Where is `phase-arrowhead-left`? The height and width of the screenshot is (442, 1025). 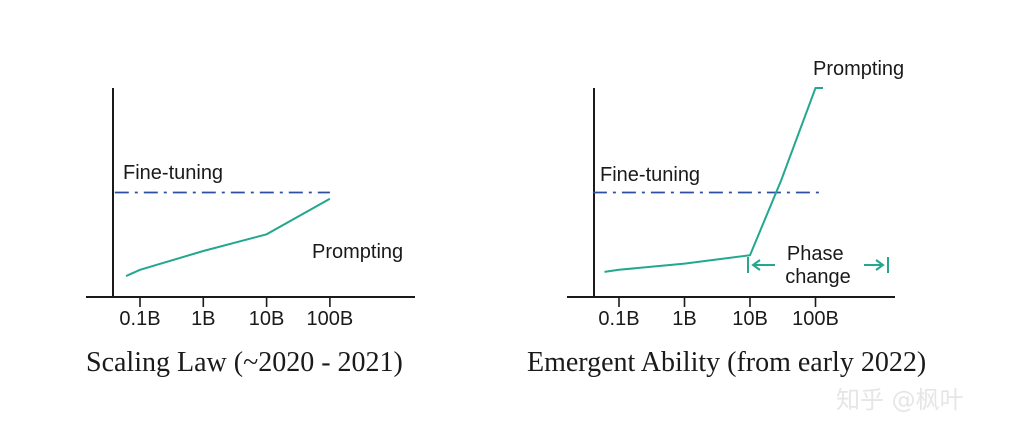 phase-arrowhead-left is located at coordinates (756, 265).